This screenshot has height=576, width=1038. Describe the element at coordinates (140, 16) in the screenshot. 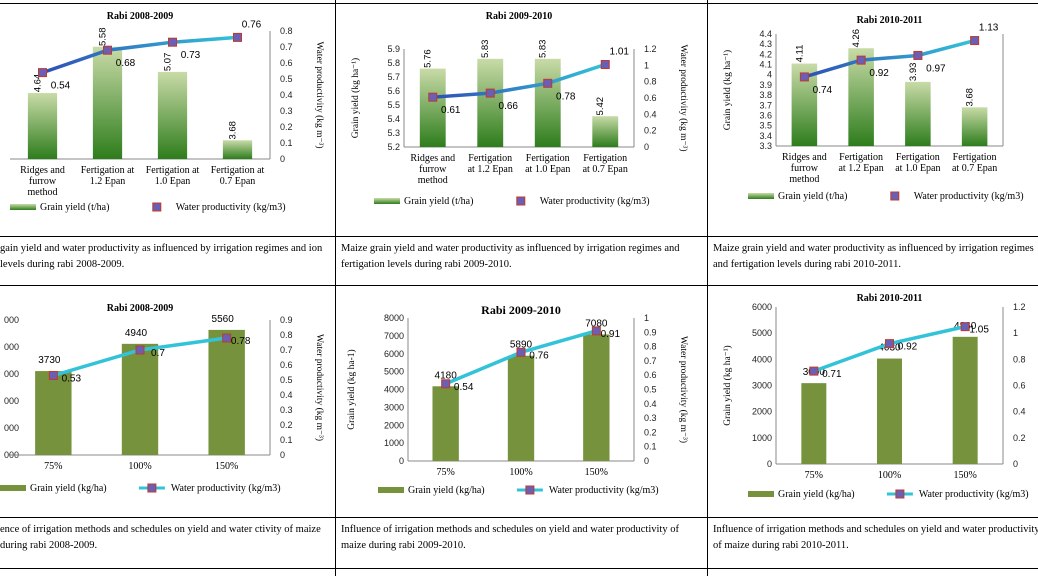

I see `chart-title: Rabi 2008-2009` at that location.